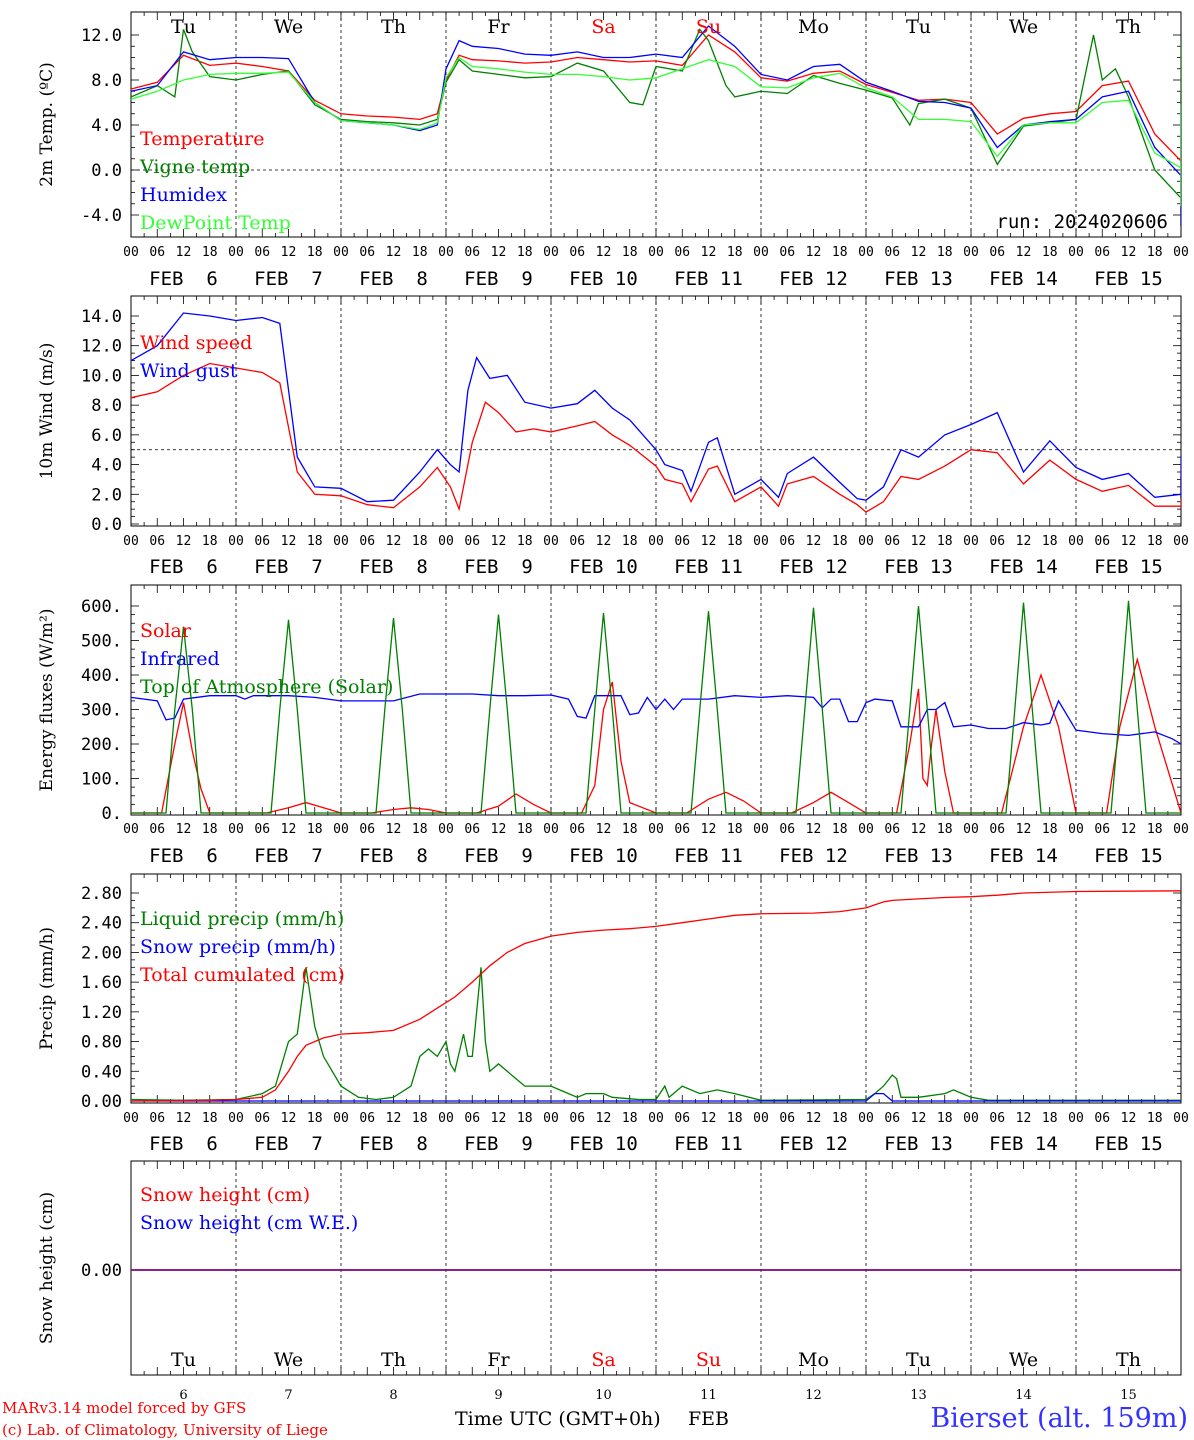 Image resolution: width=1194 pixels, height=1440 pixels. What do you see at coordinates (101, 953) in the screenshot?
I see `y-tick-label: 2.00` at bounding box center [101, 953].